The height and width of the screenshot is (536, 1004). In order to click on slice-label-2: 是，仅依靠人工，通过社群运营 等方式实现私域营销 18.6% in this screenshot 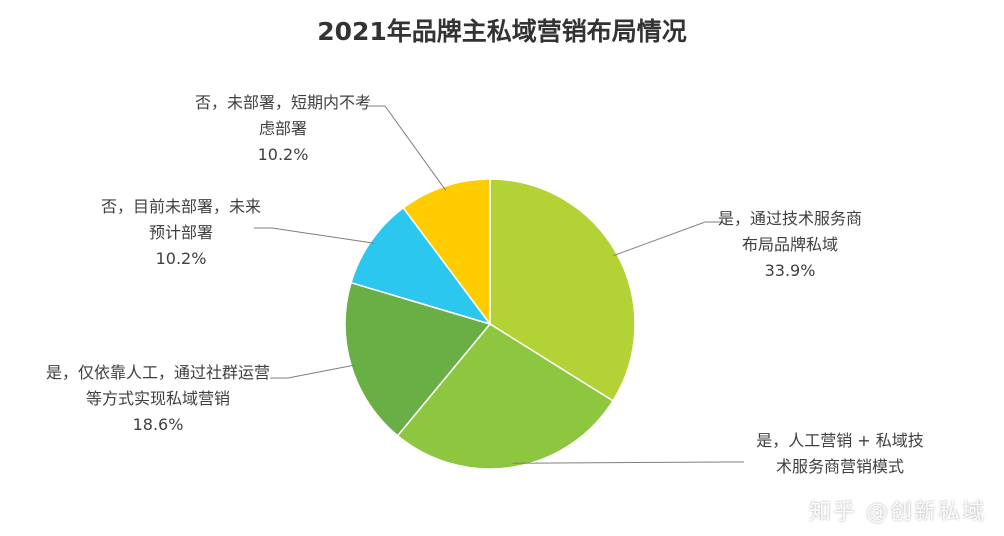, I will do `click(158, 399)`.